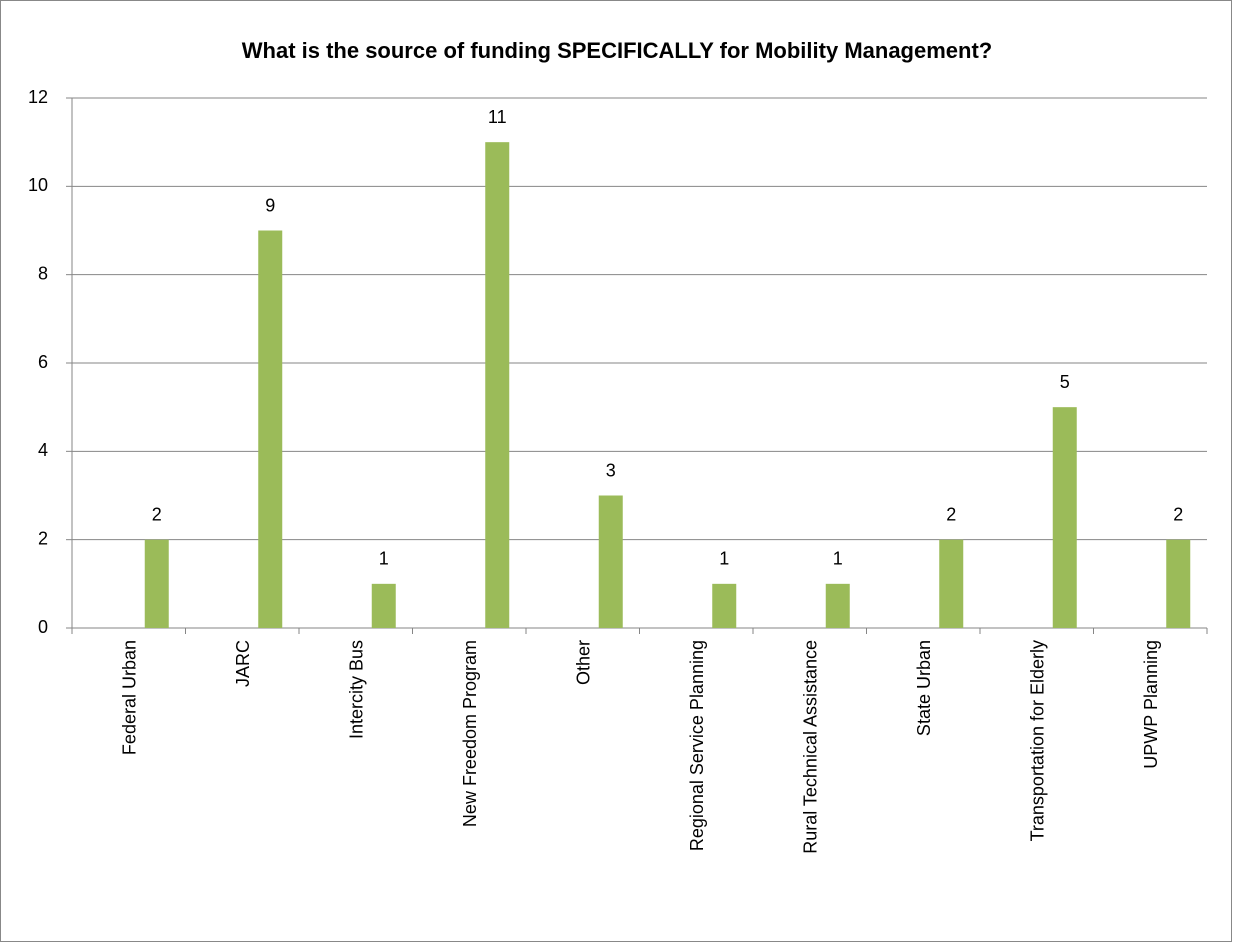 The width and height of the screenshot is (1233, 943). Describe the element at coordinates (697, 745) in the screenshot. I see `x-tick-label: Regional Service Planning` at that location.